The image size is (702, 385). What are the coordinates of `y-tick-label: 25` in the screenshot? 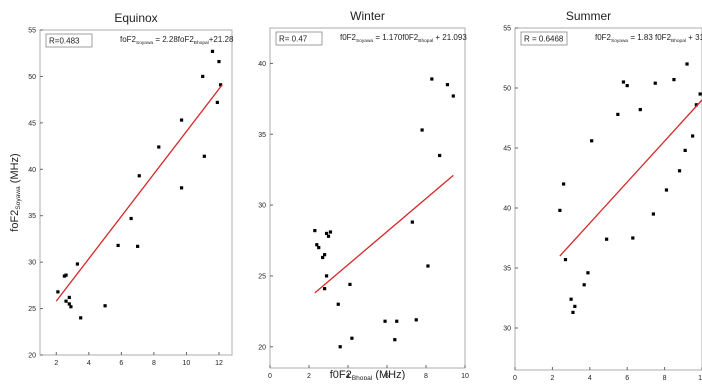 It's located at (32, 309).